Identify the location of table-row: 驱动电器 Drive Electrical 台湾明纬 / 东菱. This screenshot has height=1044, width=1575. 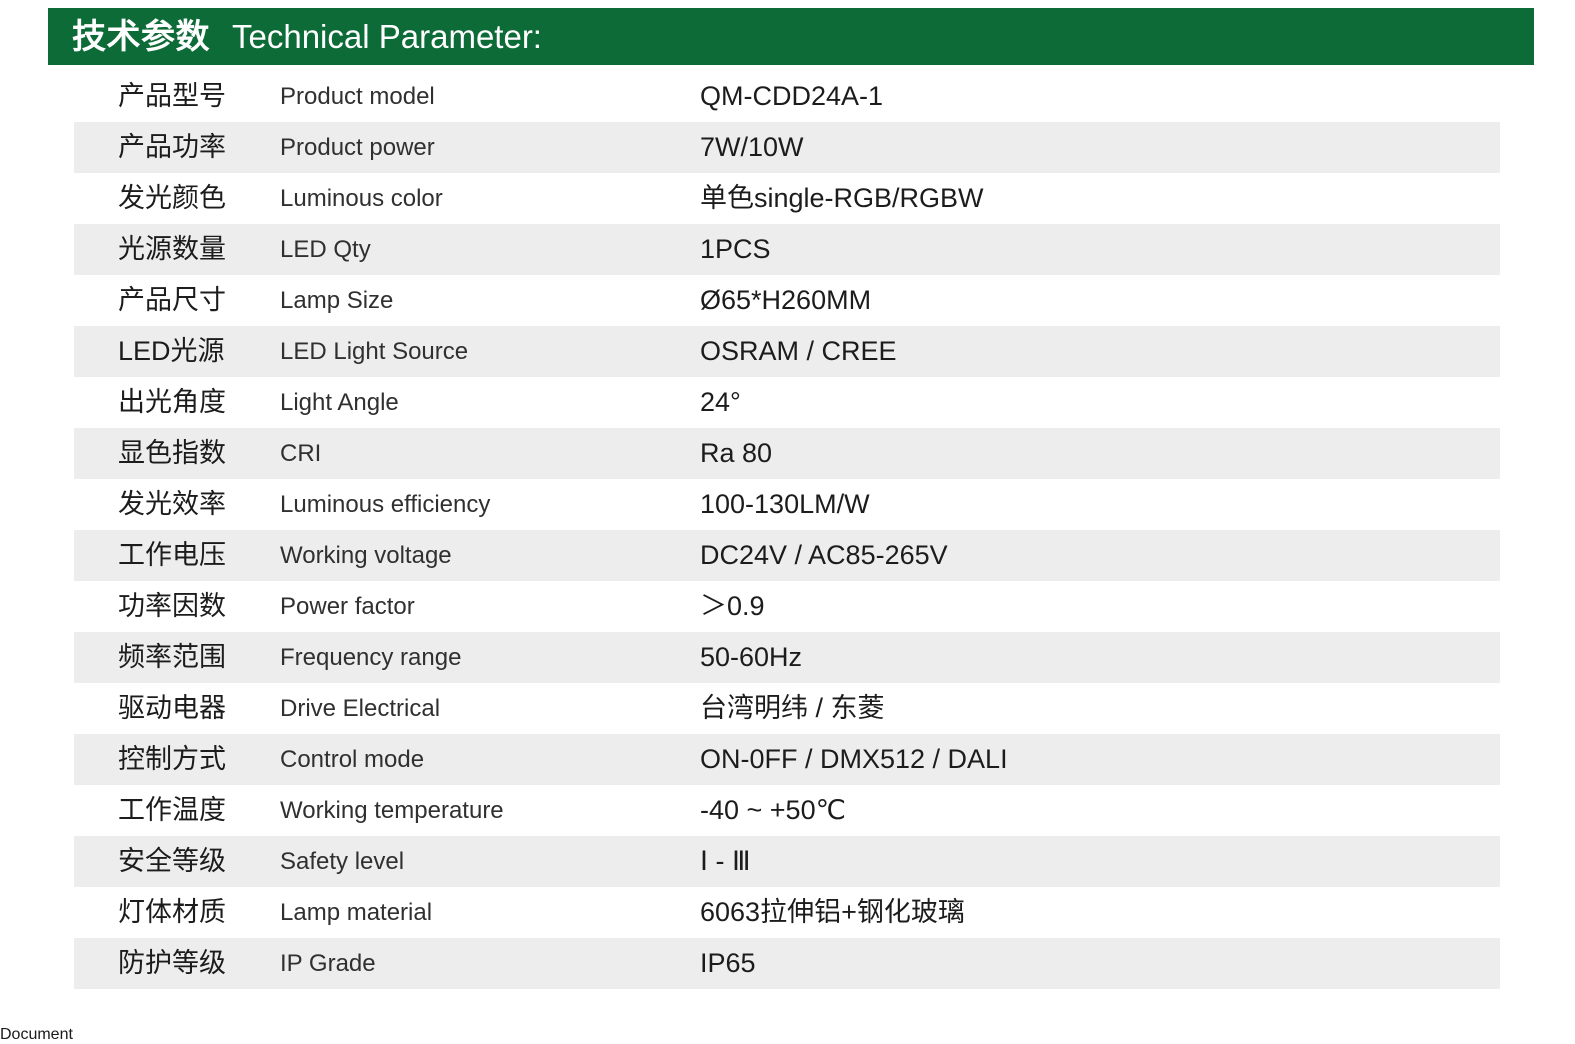
(787, 708).